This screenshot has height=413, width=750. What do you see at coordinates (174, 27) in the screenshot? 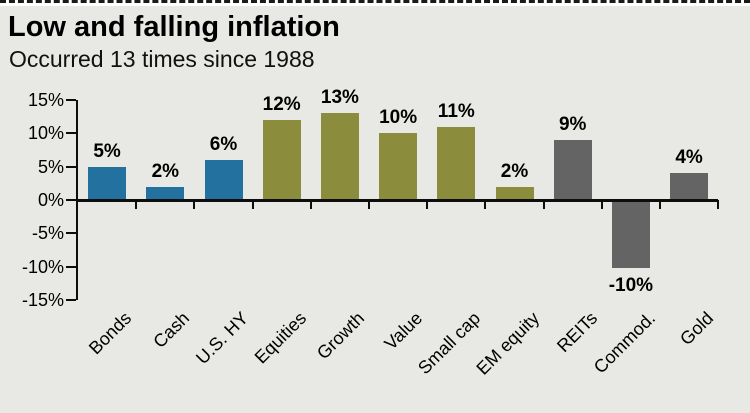
I see `chart-title: Low and falling inflation` at bounding box center [174, 27].